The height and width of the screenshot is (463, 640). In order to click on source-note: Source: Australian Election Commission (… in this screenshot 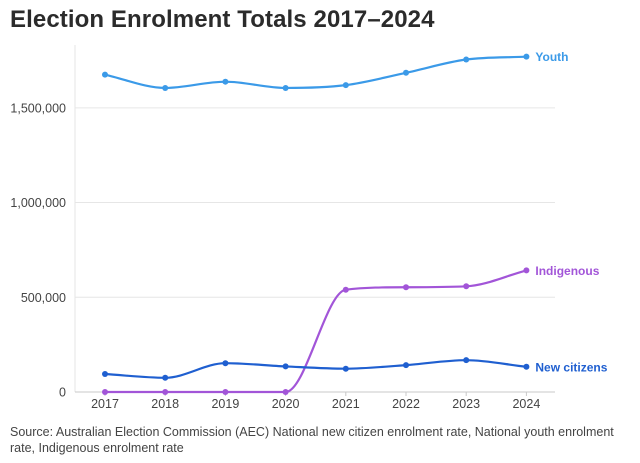, I will do `click(312, 440)`.